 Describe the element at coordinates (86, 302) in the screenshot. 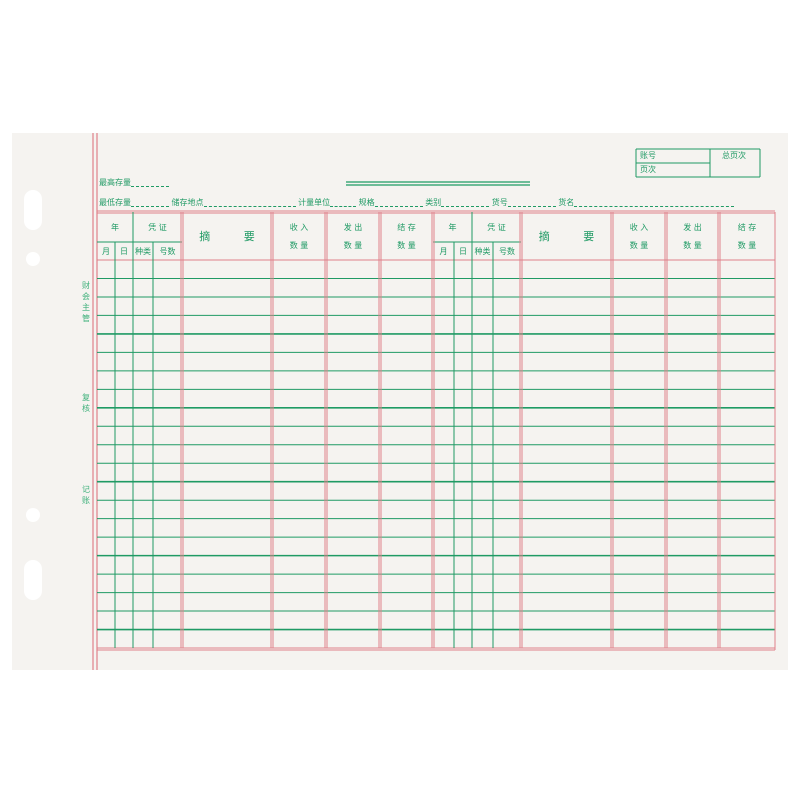

I see `supervisor-label: 财会主管` at that location.